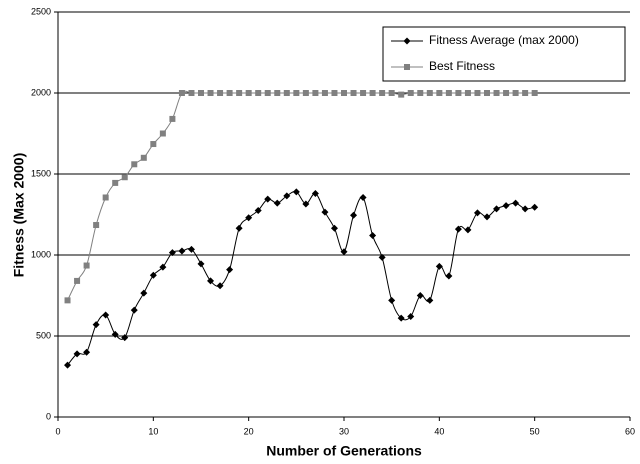 The width and height of the screenshot is (640, 464). I want to click on y-tick-label: 2000, so click(41, 92).